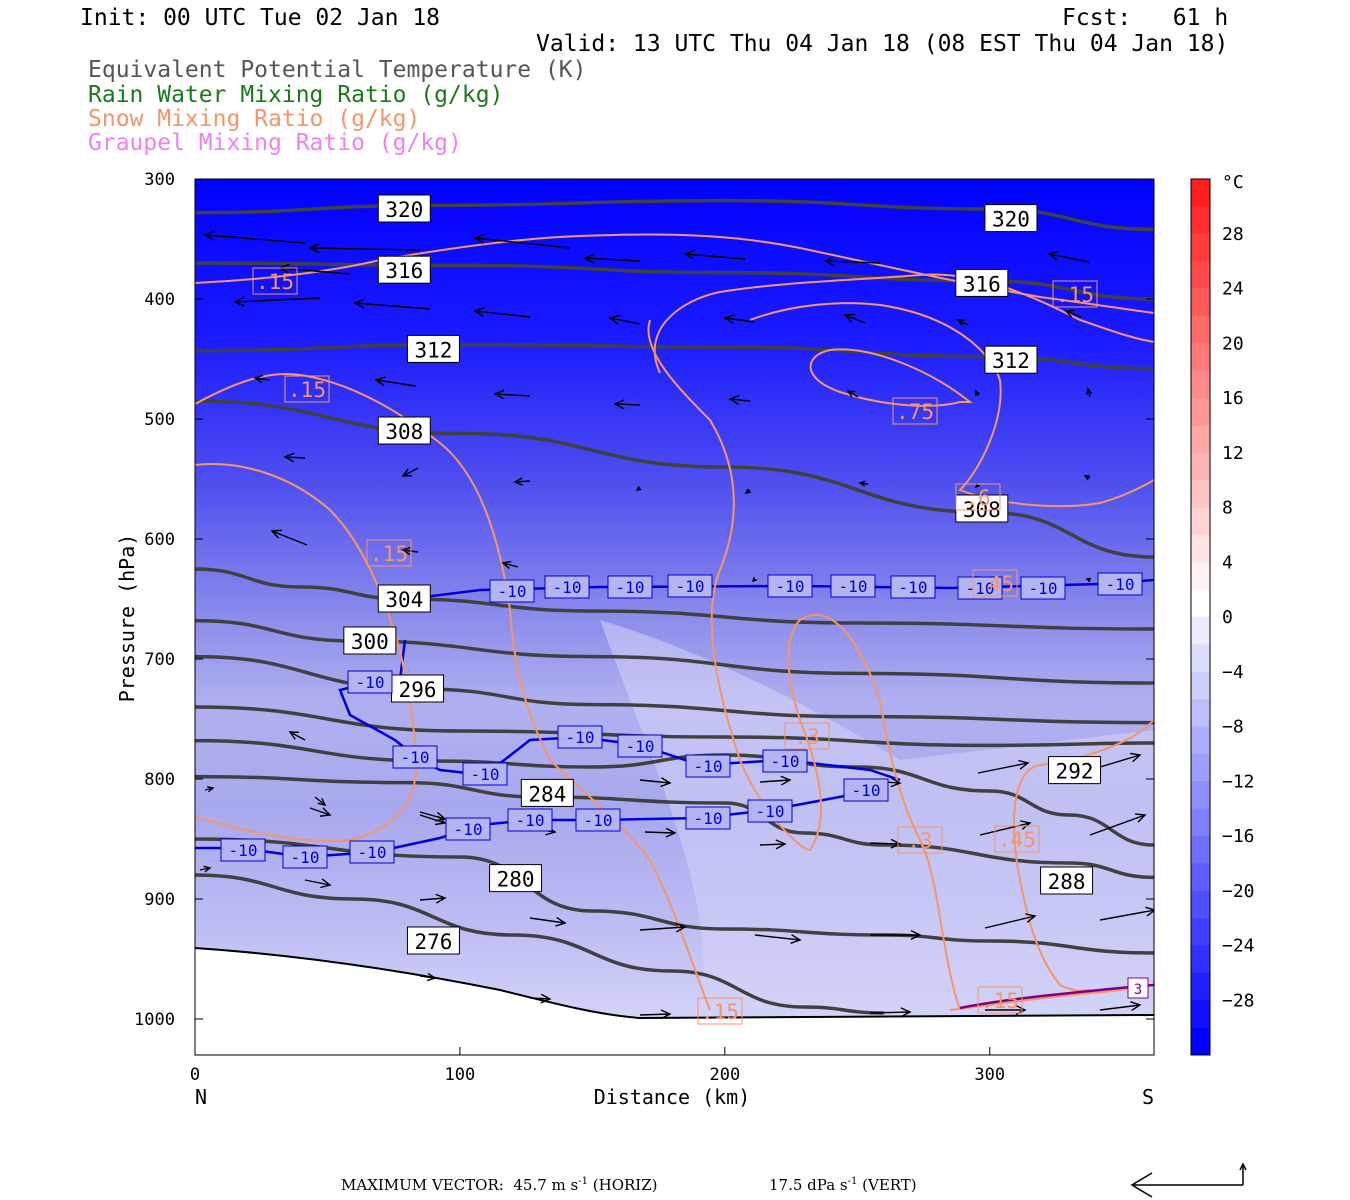 Image resolution: width=1350 pixels, height=1200 pixels. I want to click on theta-e-label: 288, so click(1067, 882).